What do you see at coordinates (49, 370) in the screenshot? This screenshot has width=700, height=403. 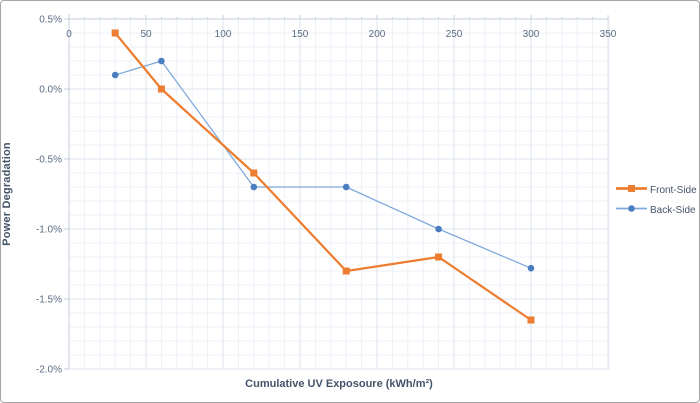 I see `svg-text: -2.0%` at bounding box center [49, 370].